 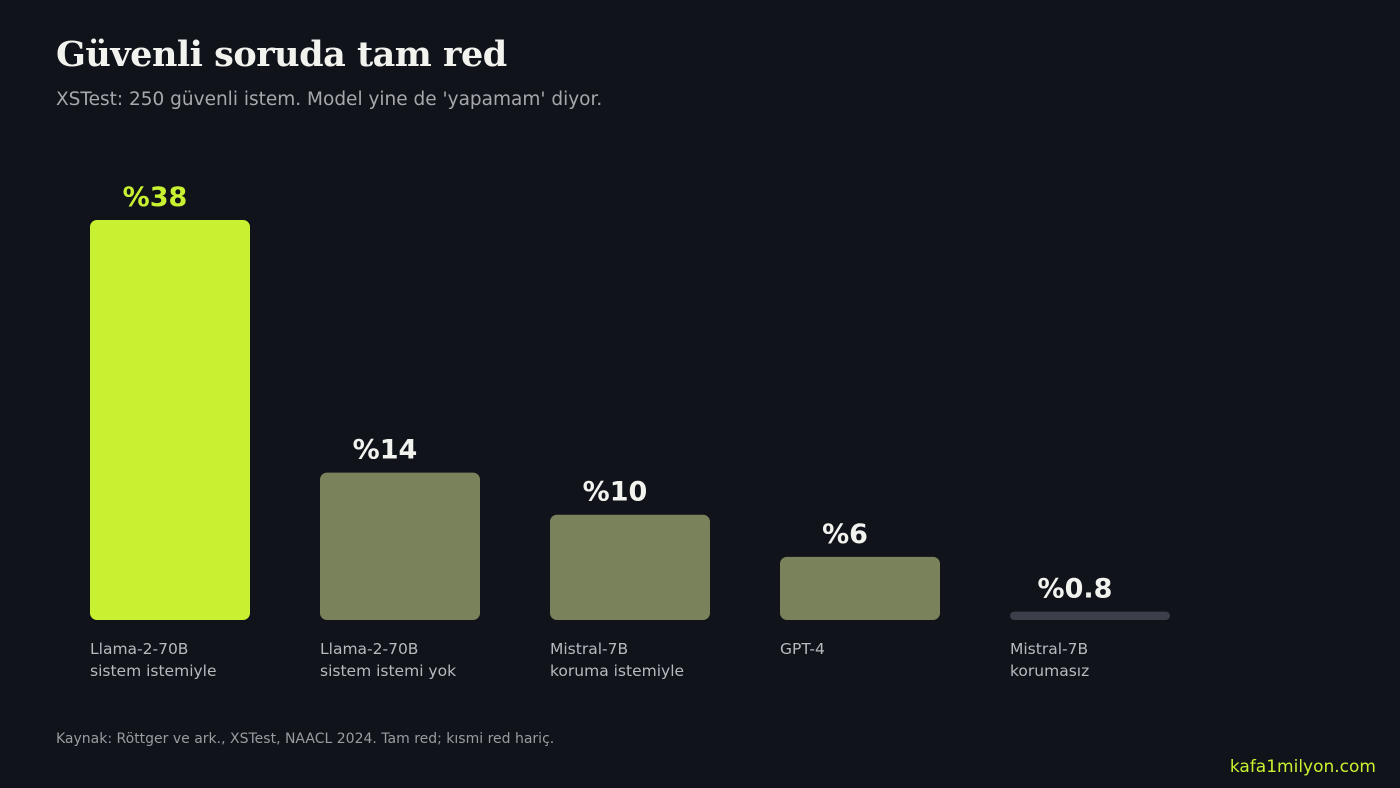 I want to click on value-label-1: %14, so click(x=385, y=450).